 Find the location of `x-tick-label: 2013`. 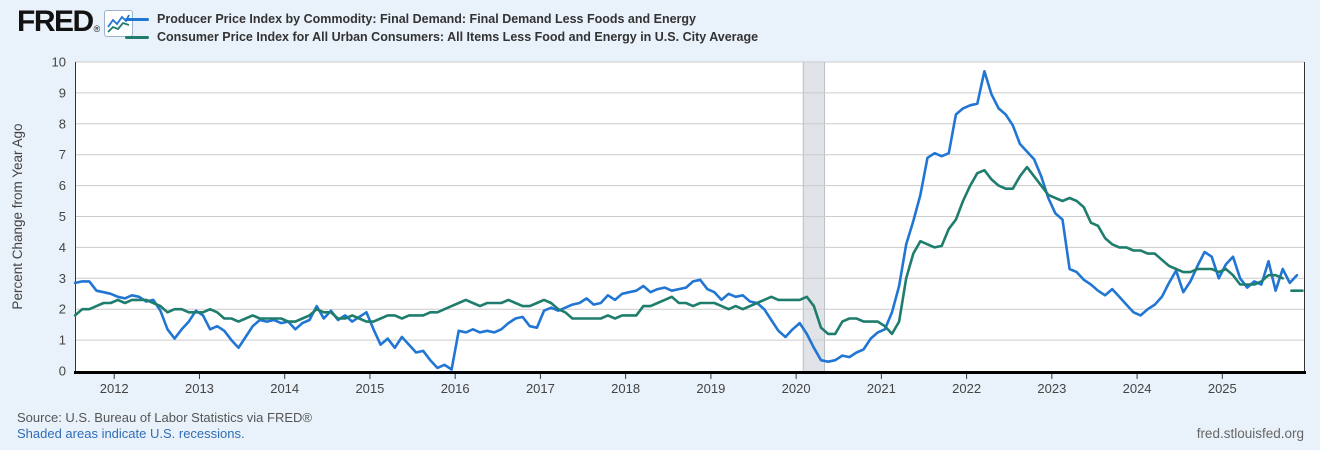

x-tick-label: 2013 is located at coordinates (199, 388).